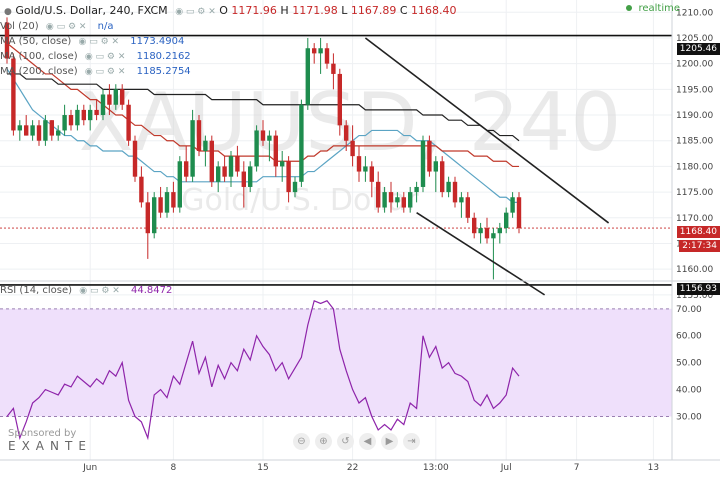 Image resolution: width=720 pixels, height=477 pixels. Describe the element at coordinates (694, 90) in the screenshot. I see `y-tick-label: 1195.00` at that location.